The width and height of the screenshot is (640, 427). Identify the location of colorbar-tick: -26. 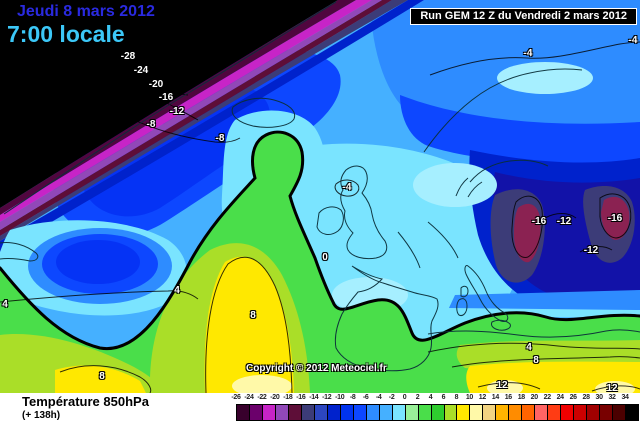
(236, 397).